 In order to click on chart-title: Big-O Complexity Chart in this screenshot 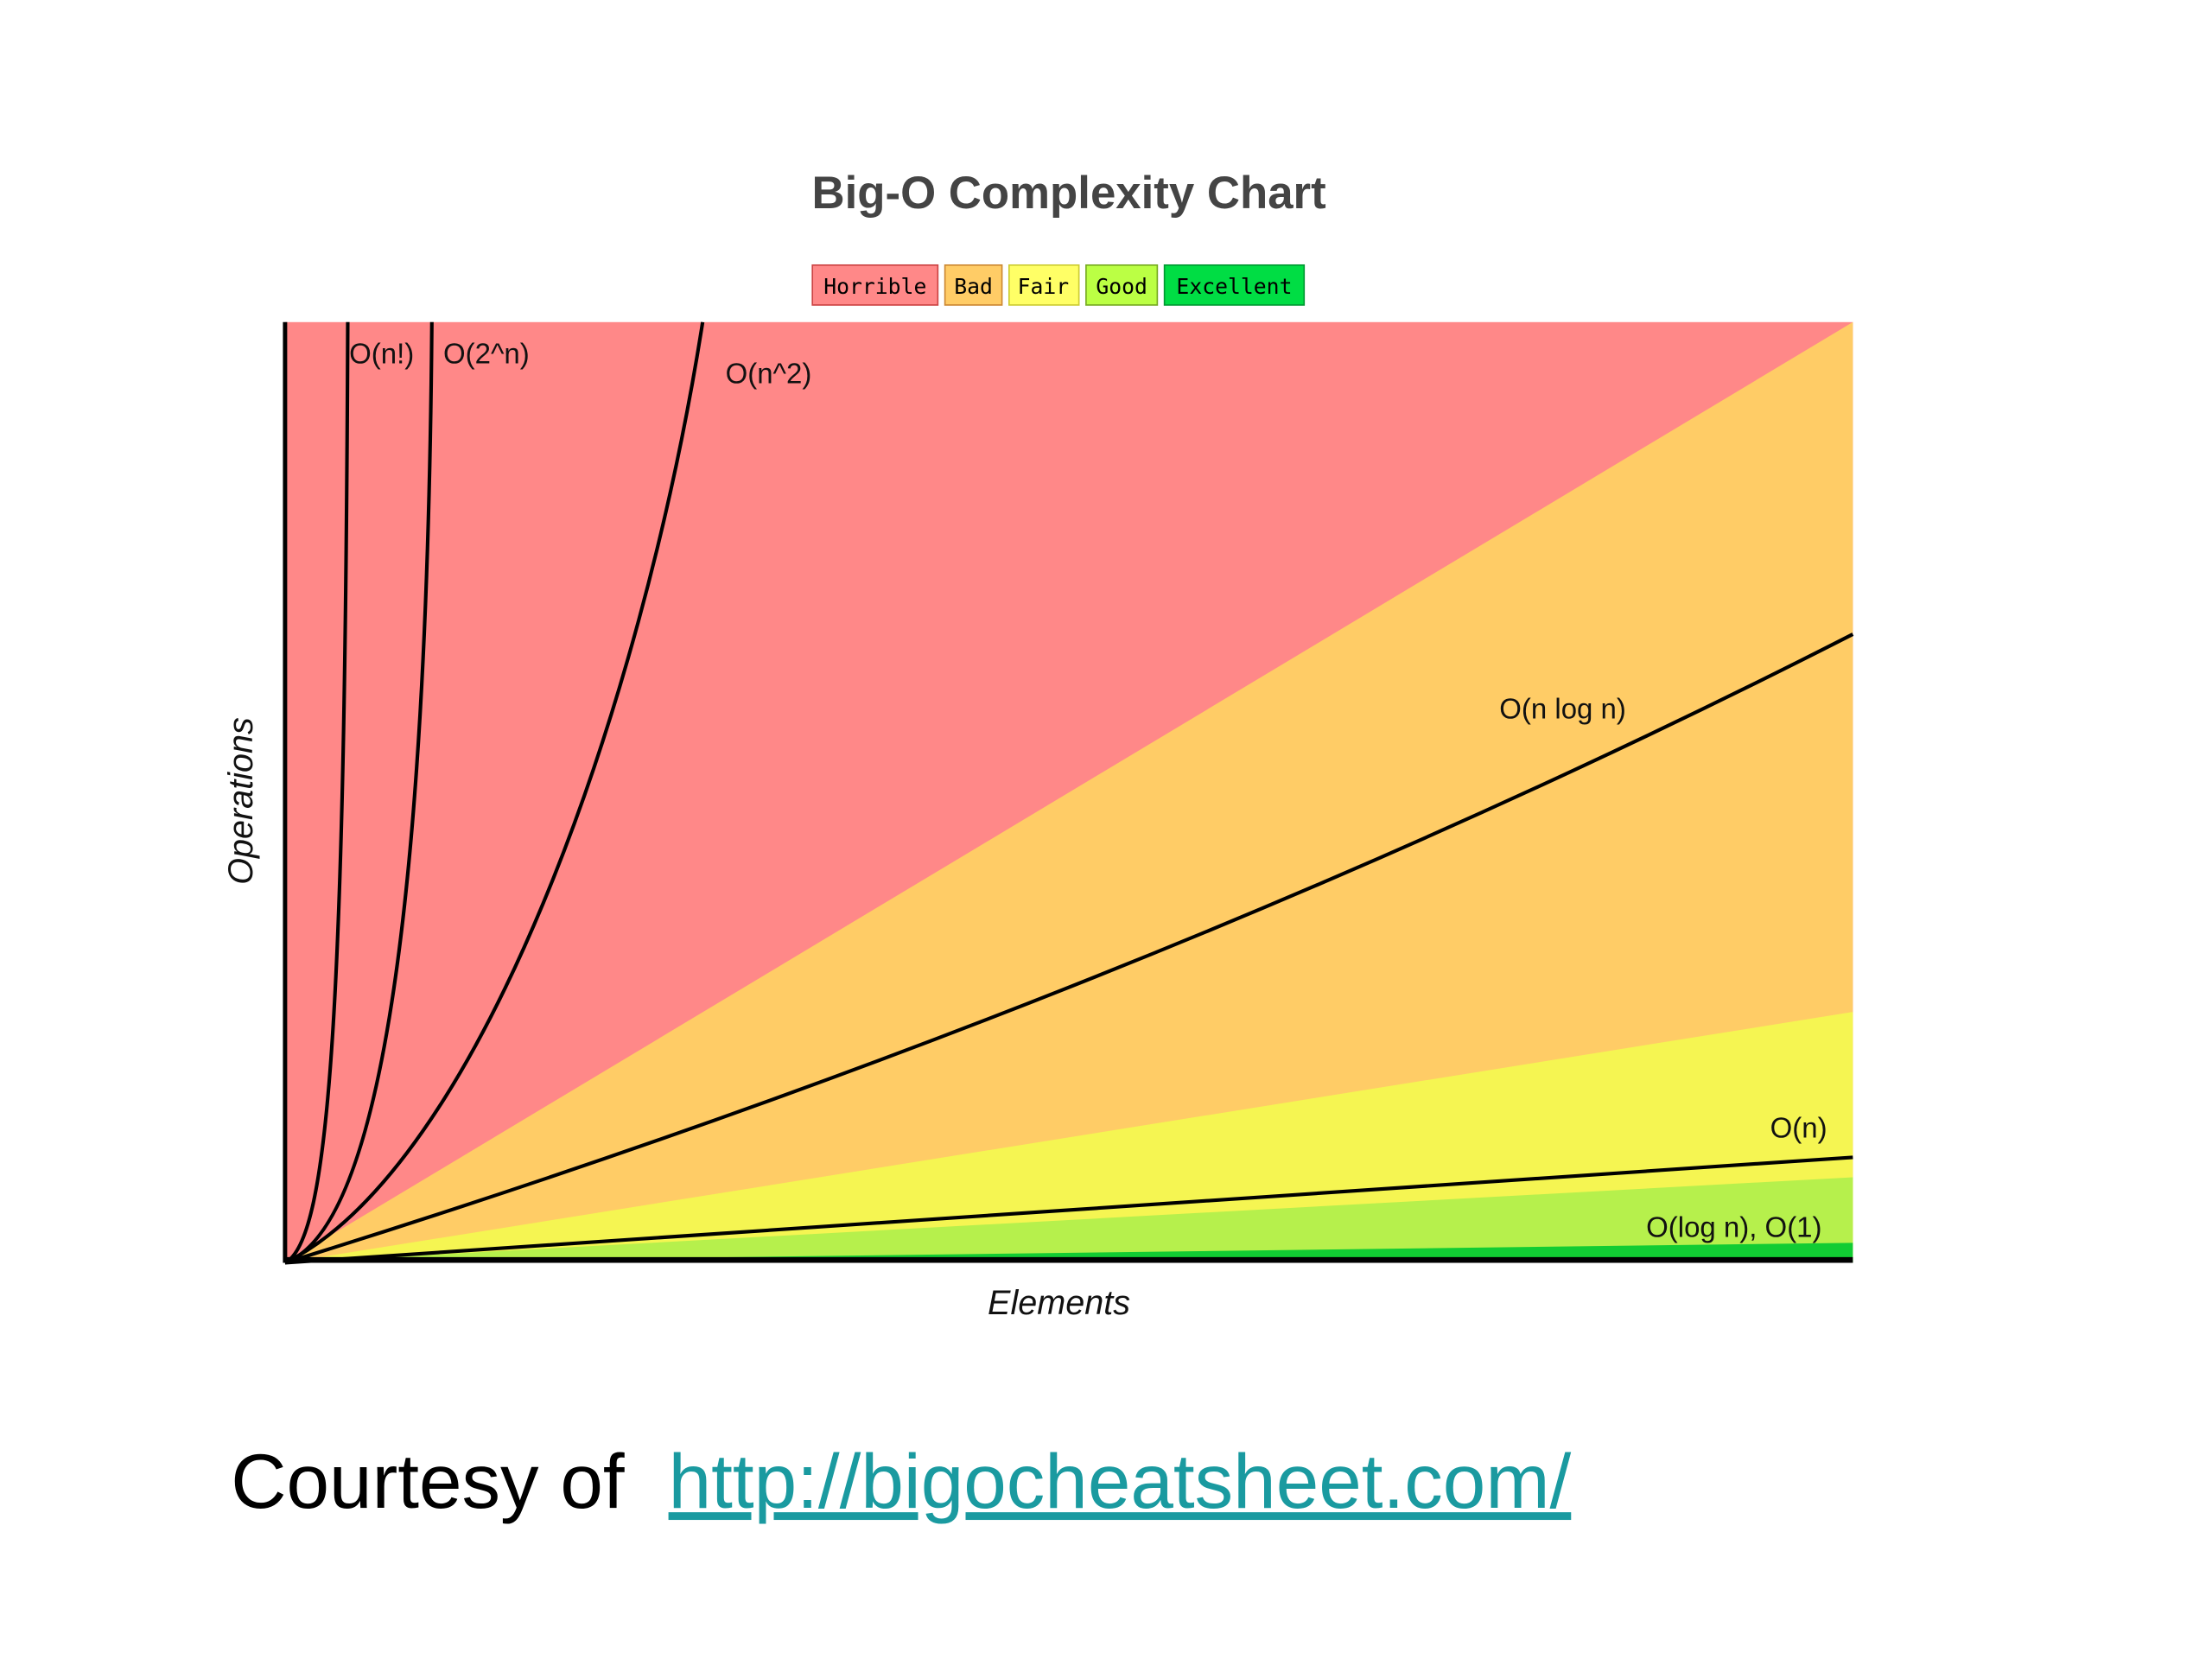, I will do `click(1069, 193)`.